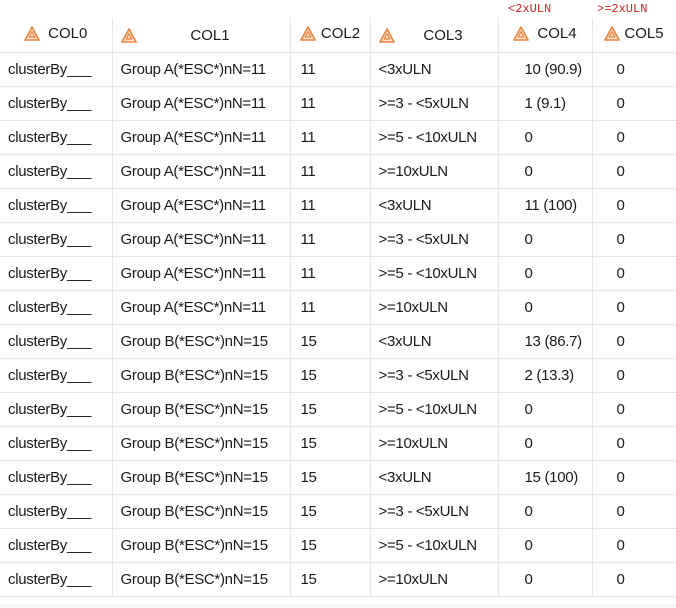  I want to click on column-header-col5: COL5, so click(634, 35).